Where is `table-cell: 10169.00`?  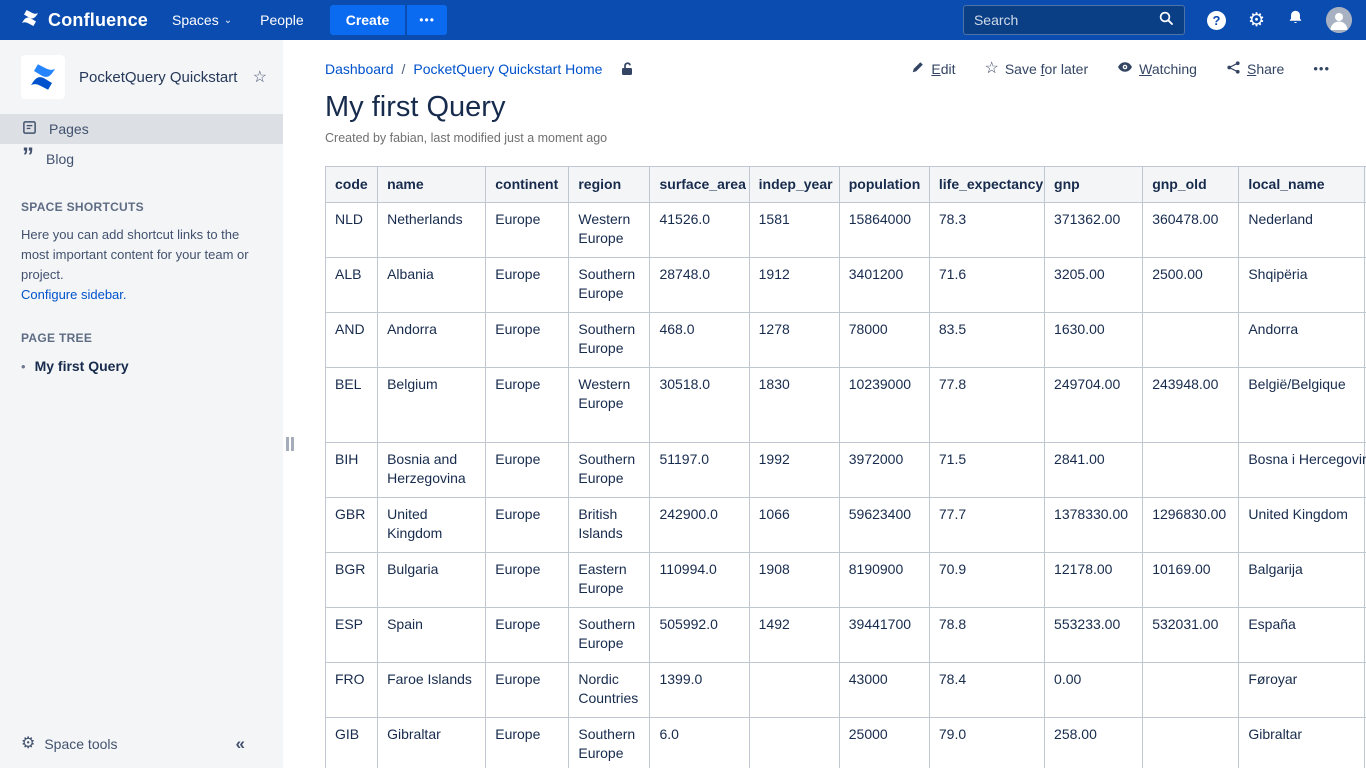
table-cell: 10169.00 is located at coordinates (1191, 580).